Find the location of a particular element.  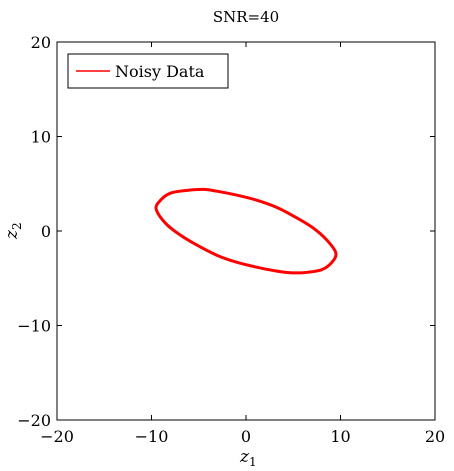

y-tick-label: 0 is located at coordinates (46, 231).